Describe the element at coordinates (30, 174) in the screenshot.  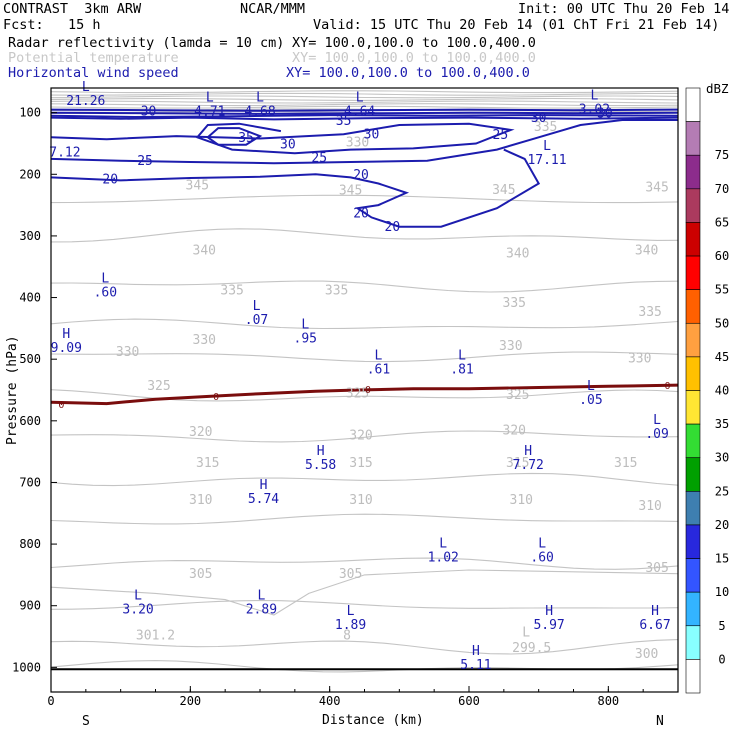
I see `y-tick-label: 200` at that location.